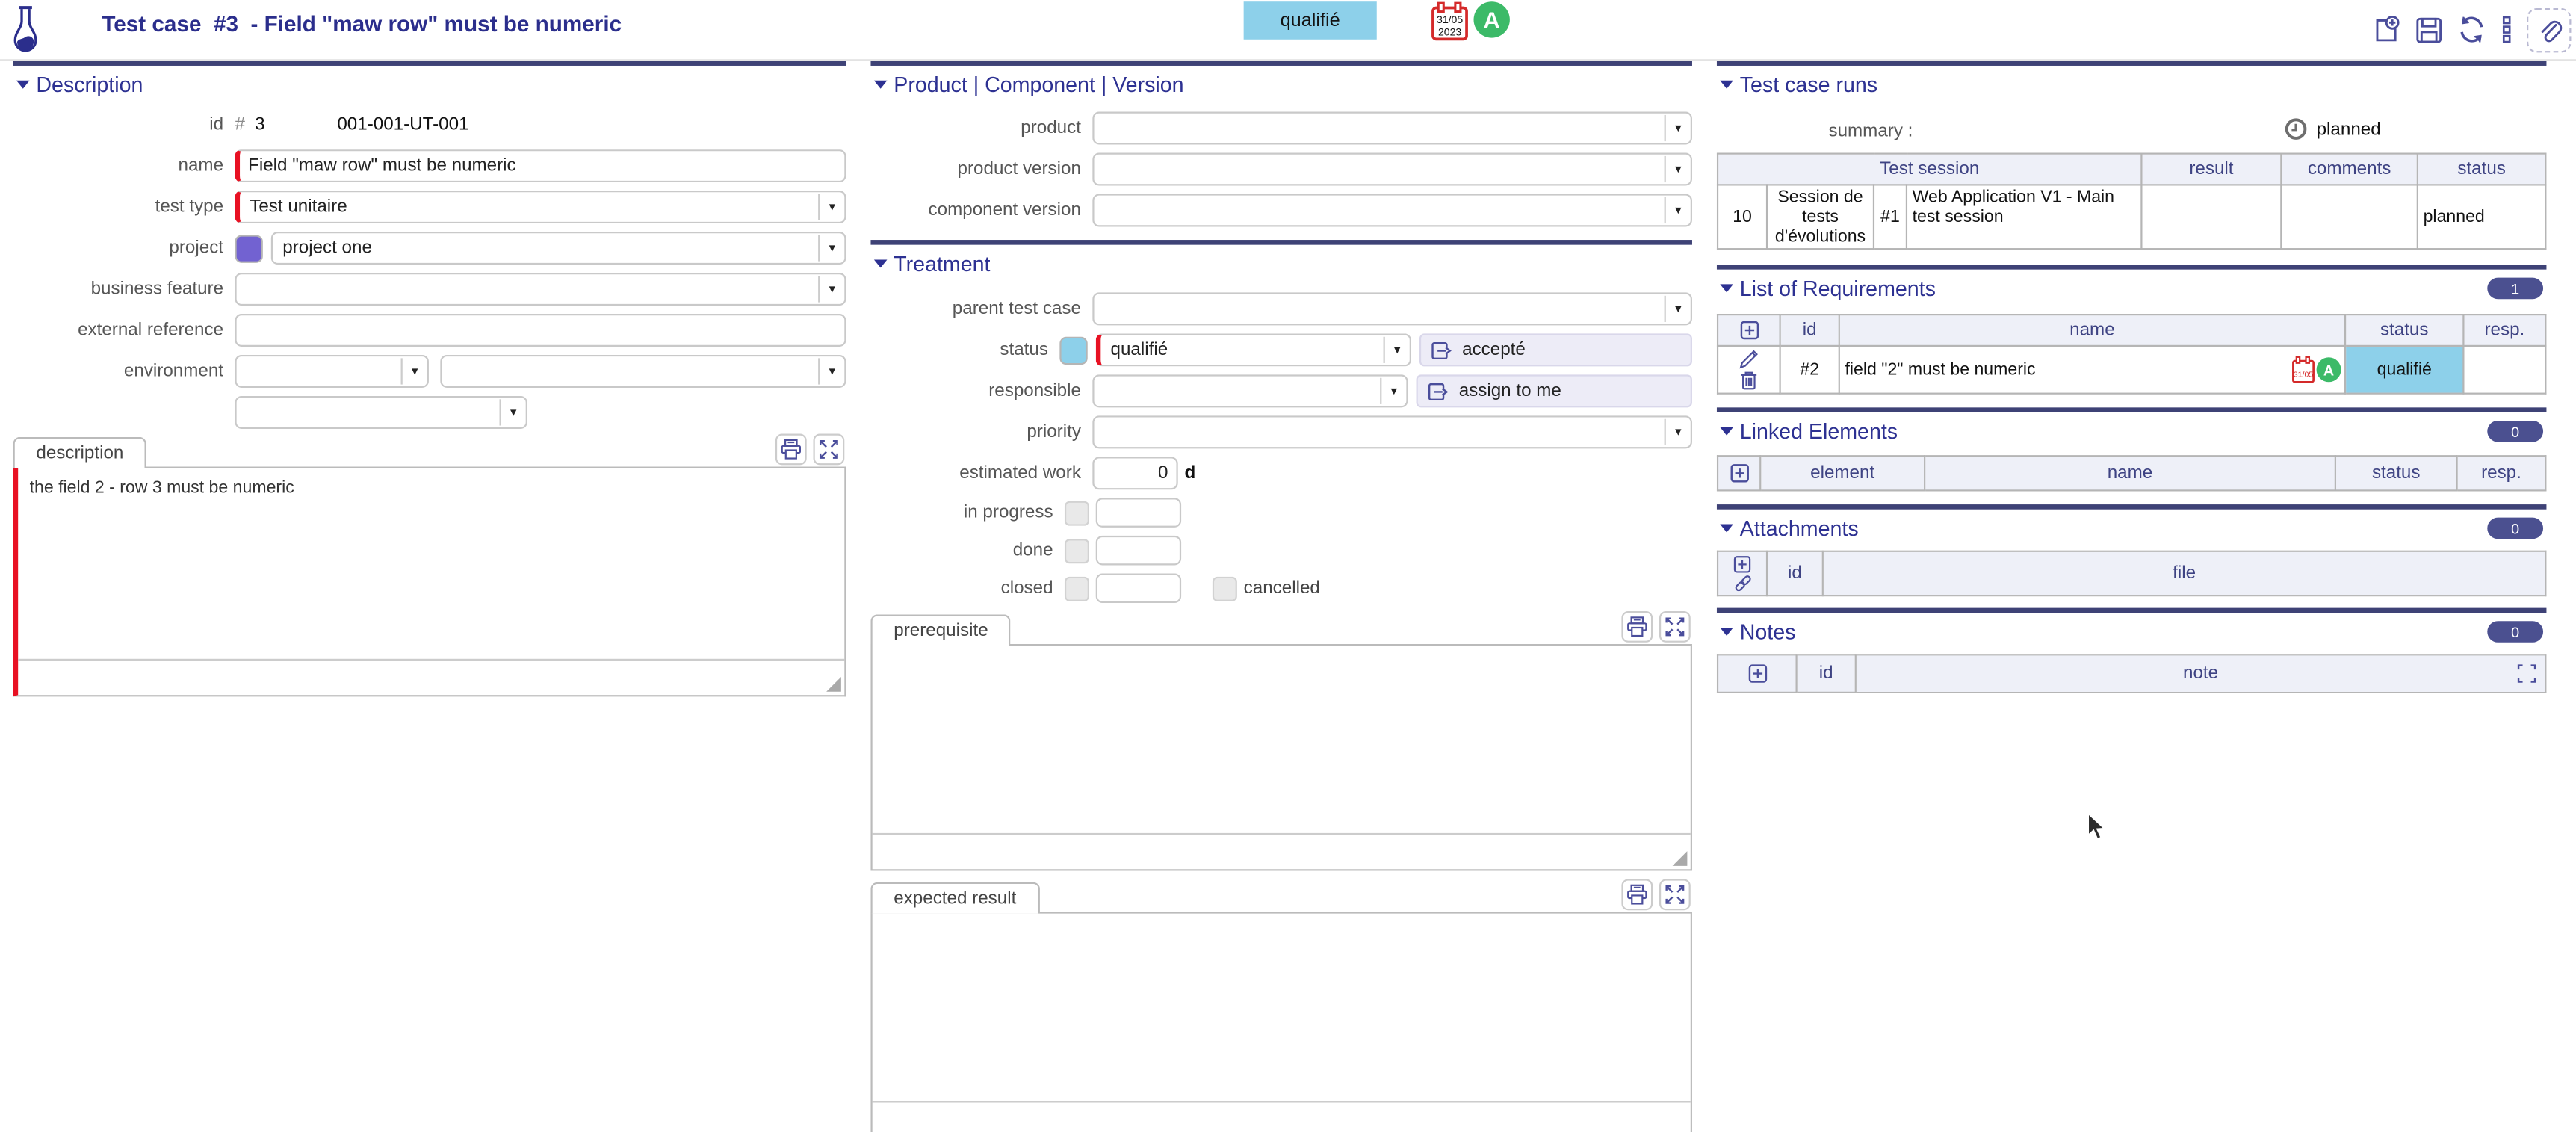  Describe the element at coordinates (1281, 757) in the screenshot. I see `prerequisite-textarea` at that location.